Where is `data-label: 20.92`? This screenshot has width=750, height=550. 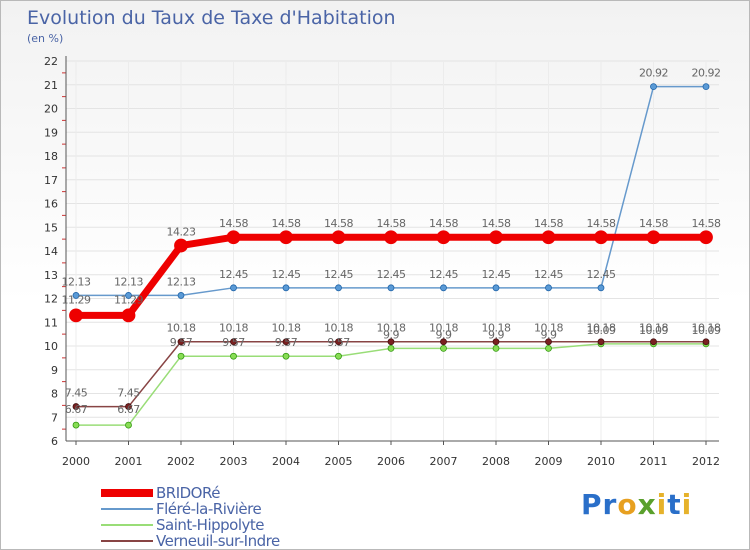 data-label: 20.92 is located at coordinates (653, 73).